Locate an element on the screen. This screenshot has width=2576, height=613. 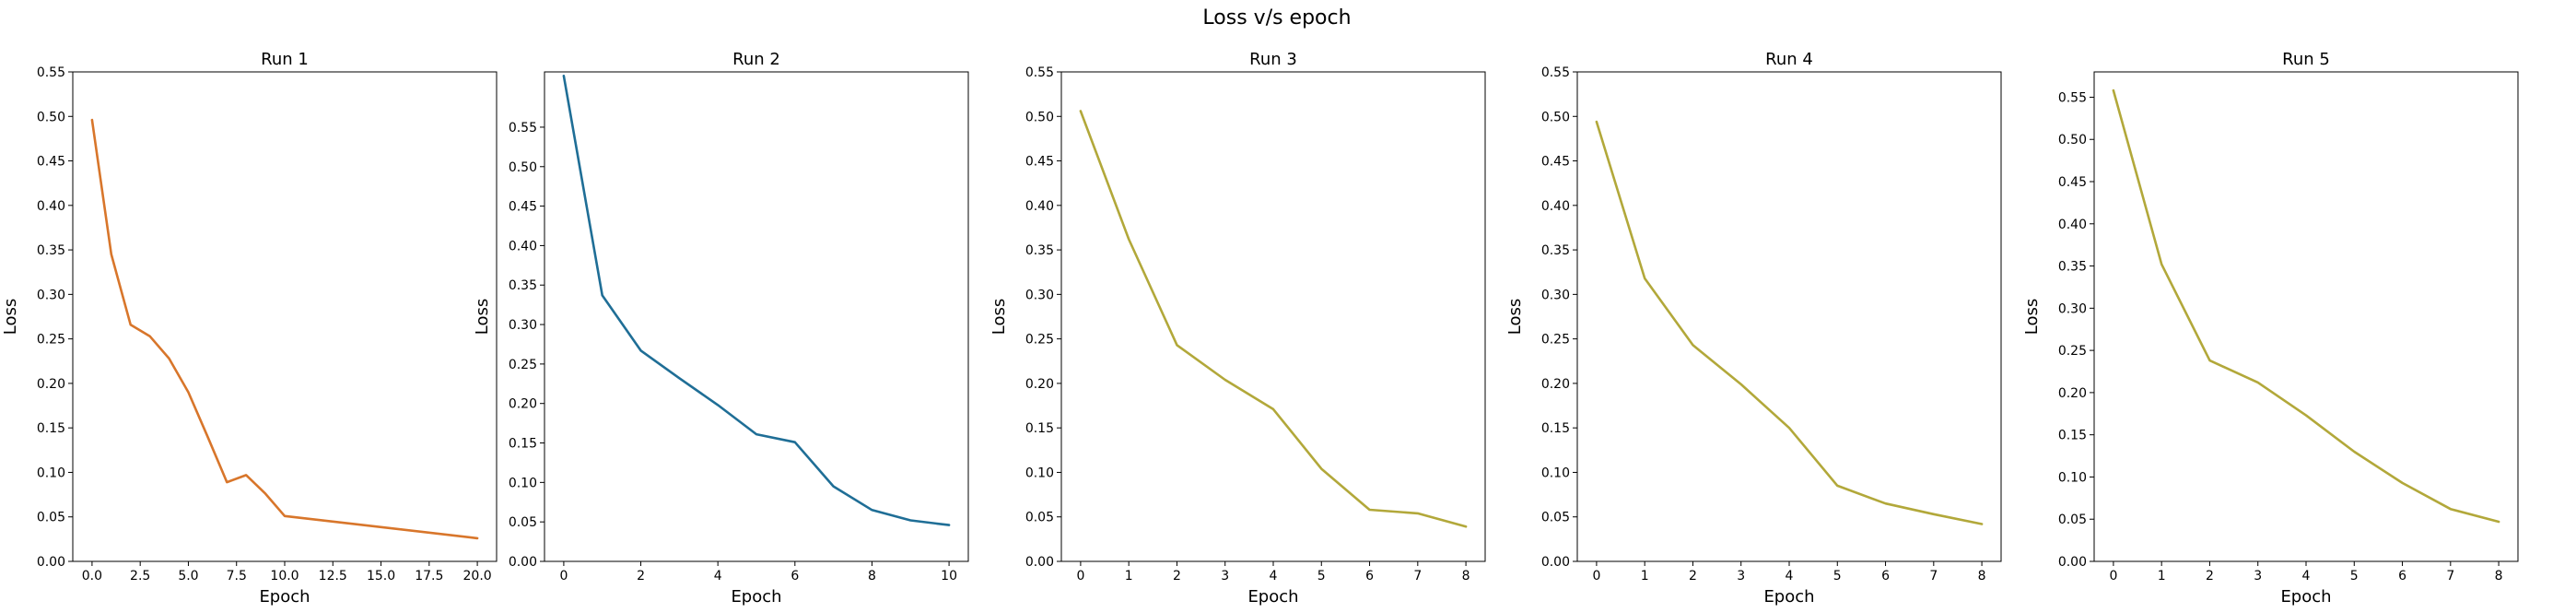
x-tick-label: 3 is located at coordinates (1225, 576).